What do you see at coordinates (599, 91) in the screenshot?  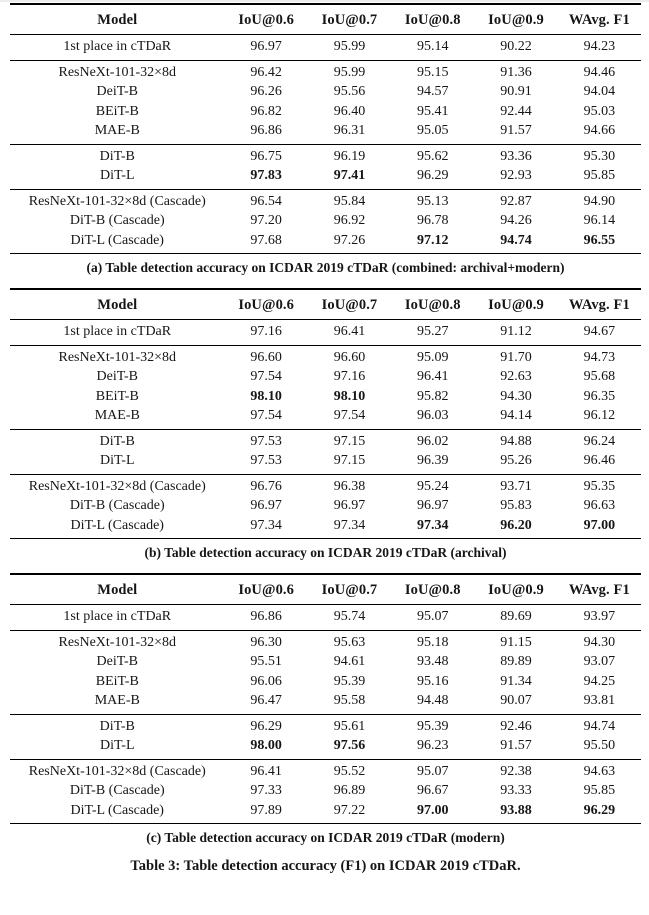 I see `value-cell: 94.04` at bounding box center [599, 91].